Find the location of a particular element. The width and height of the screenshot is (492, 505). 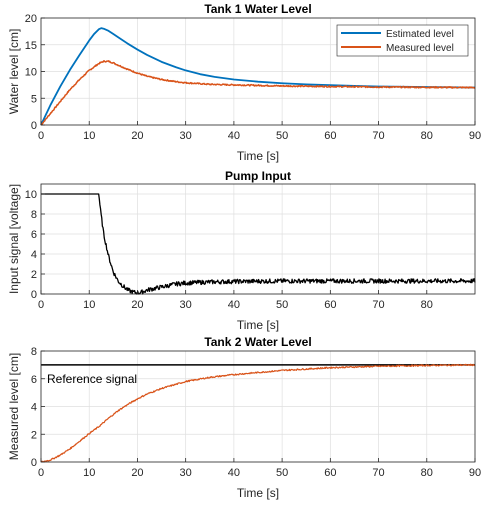

pump-xtick-label: 60 is located at coordinates (330, 305).